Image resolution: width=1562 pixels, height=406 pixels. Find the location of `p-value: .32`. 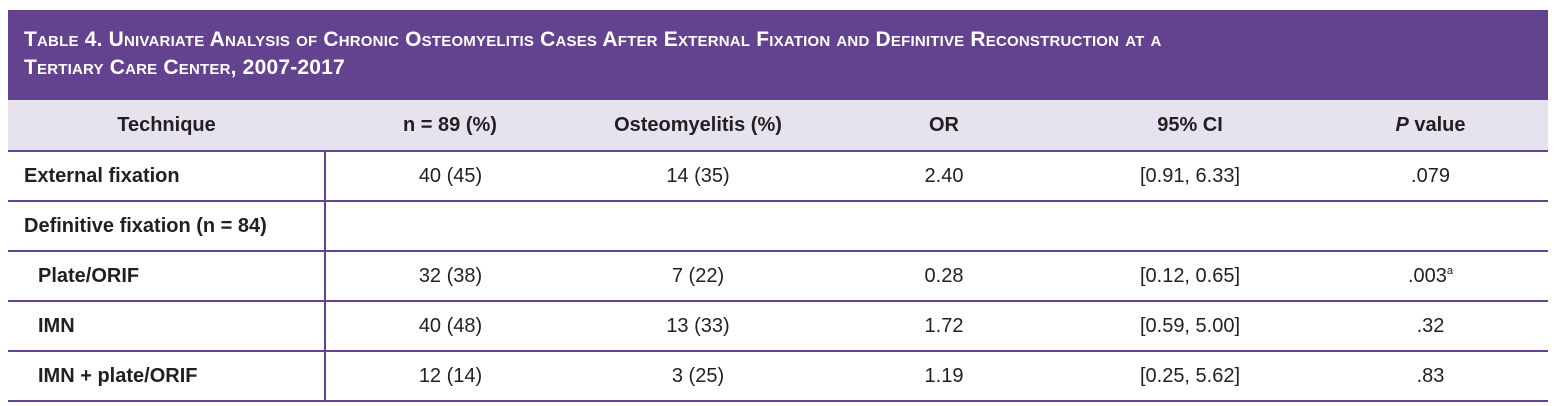

p-value: .32 is located at coordinates (1430, 325).